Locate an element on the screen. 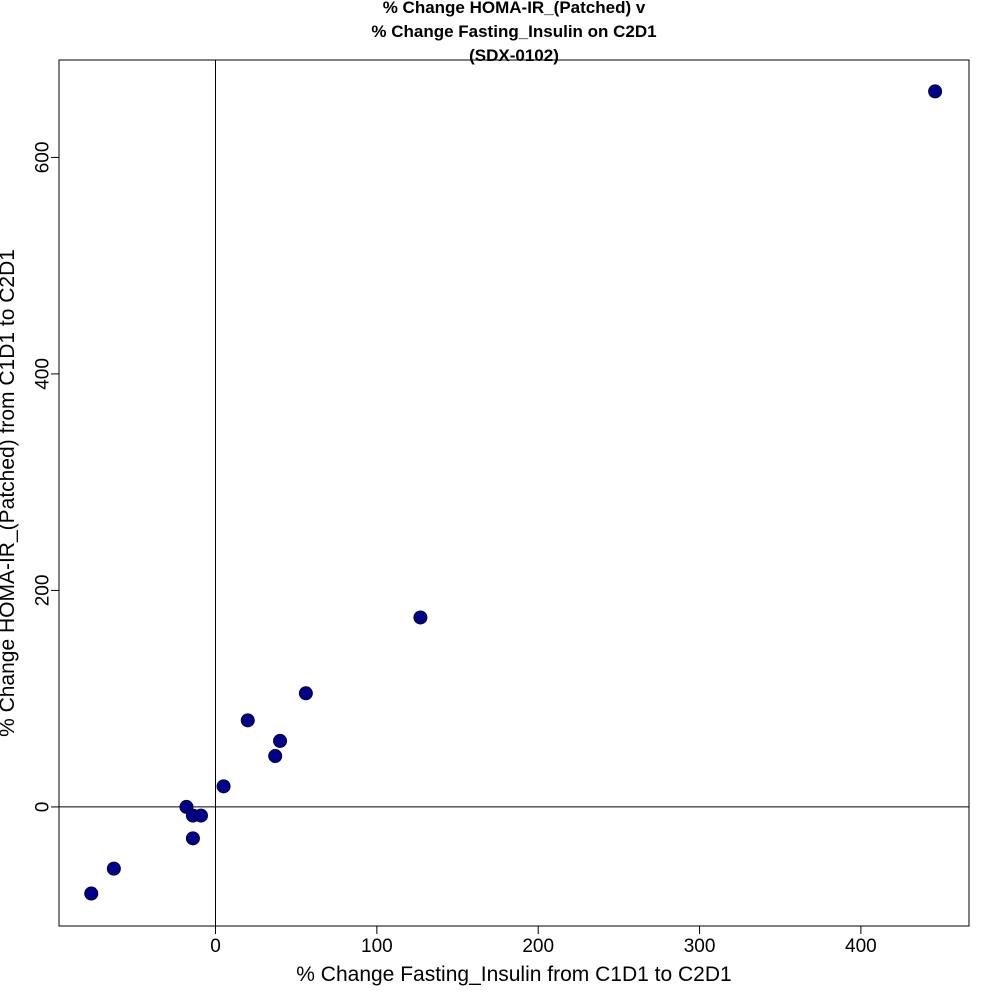 The height and width of the screenshot is (1000, 1000). chart-title-line-3: (SDX-0102) is located at coordinates (514, 55).